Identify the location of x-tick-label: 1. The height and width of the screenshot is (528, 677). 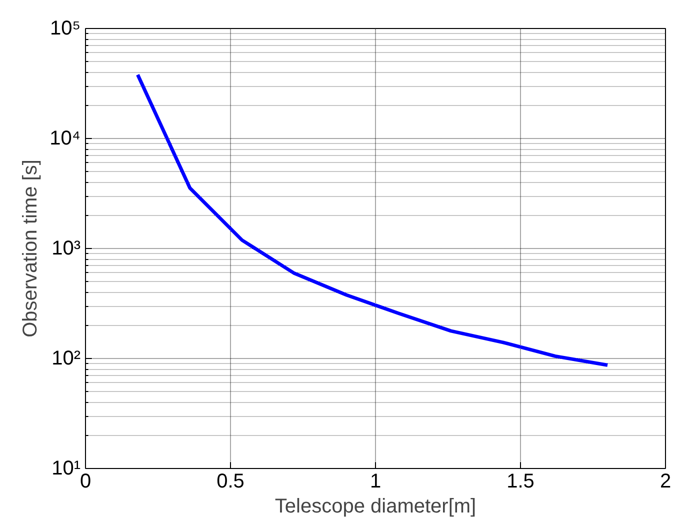
(376, 481).